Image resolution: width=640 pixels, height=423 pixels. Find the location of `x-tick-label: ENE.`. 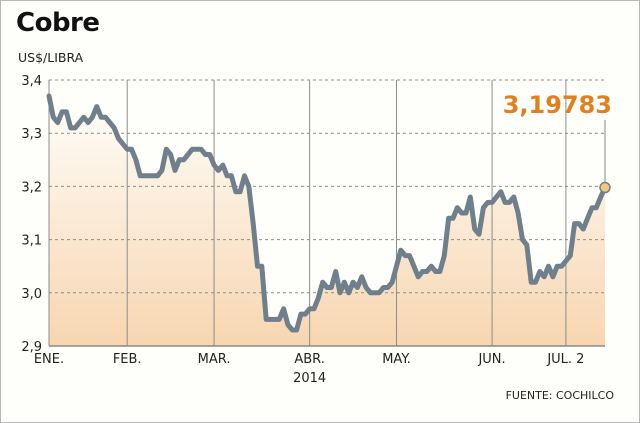

x-tick-label: ENE. is located at coordinates (49, 359).